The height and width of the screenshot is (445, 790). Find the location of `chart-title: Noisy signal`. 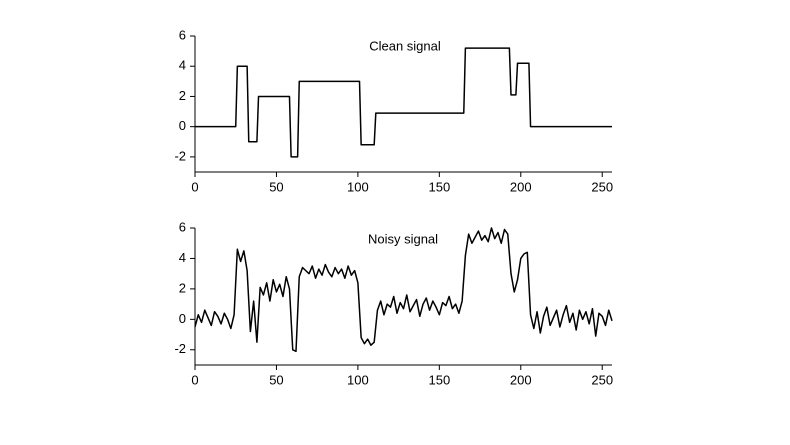

chart-title: Noisy signal is located at coordinates (403, 238).